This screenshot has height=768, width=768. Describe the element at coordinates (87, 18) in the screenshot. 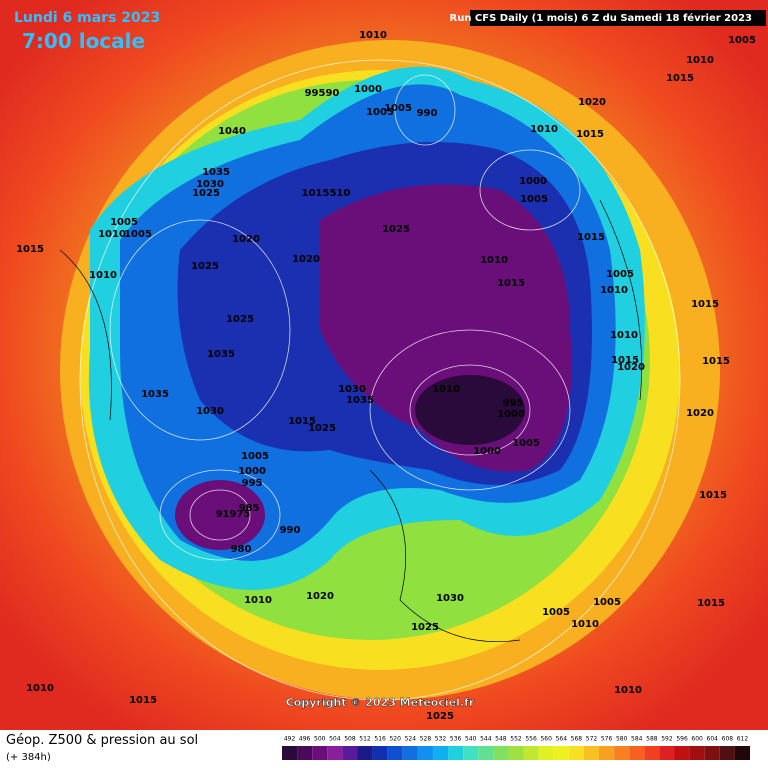

I see `date: Lundi 6 mars 2023` at that location.